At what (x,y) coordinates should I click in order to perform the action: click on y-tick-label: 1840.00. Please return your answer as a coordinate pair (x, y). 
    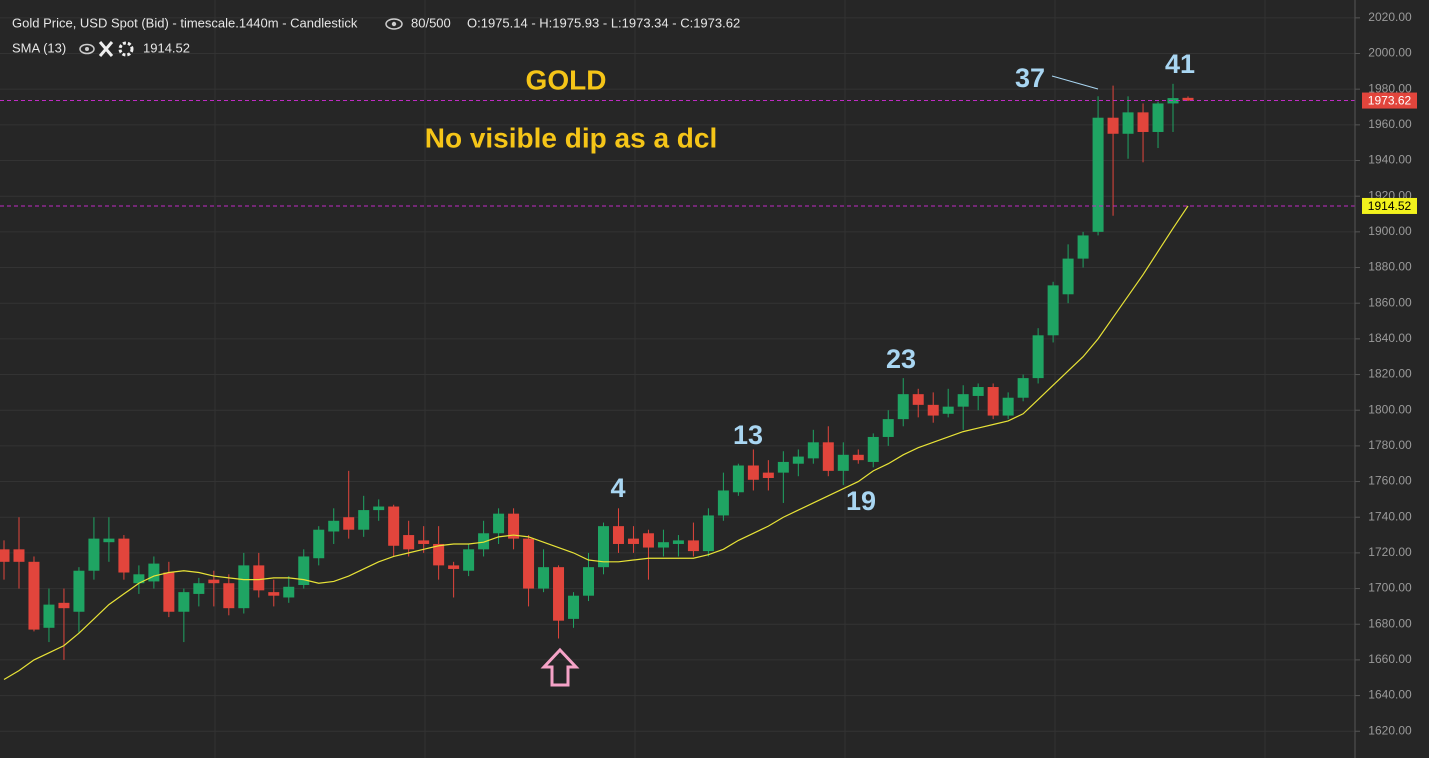
    Looking at the image, I should click on (1390, 338).